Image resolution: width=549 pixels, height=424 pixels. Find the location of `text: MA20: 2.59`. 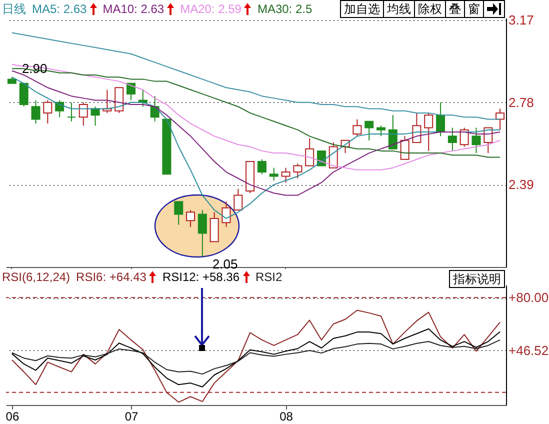

text: MA20: 2.59 is located at coordinates (211, 9).